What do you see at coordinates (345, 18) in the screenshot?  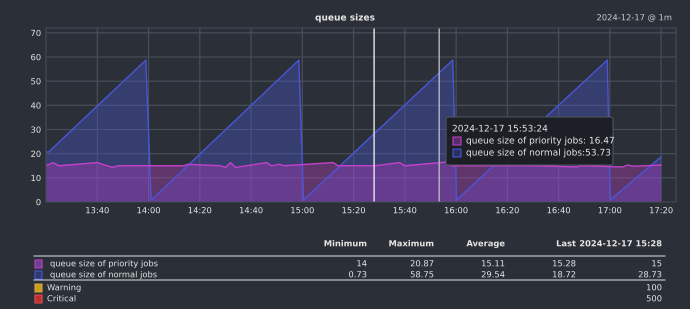 I see `chart-title: queue sizes` at bounding box center [345, 18].